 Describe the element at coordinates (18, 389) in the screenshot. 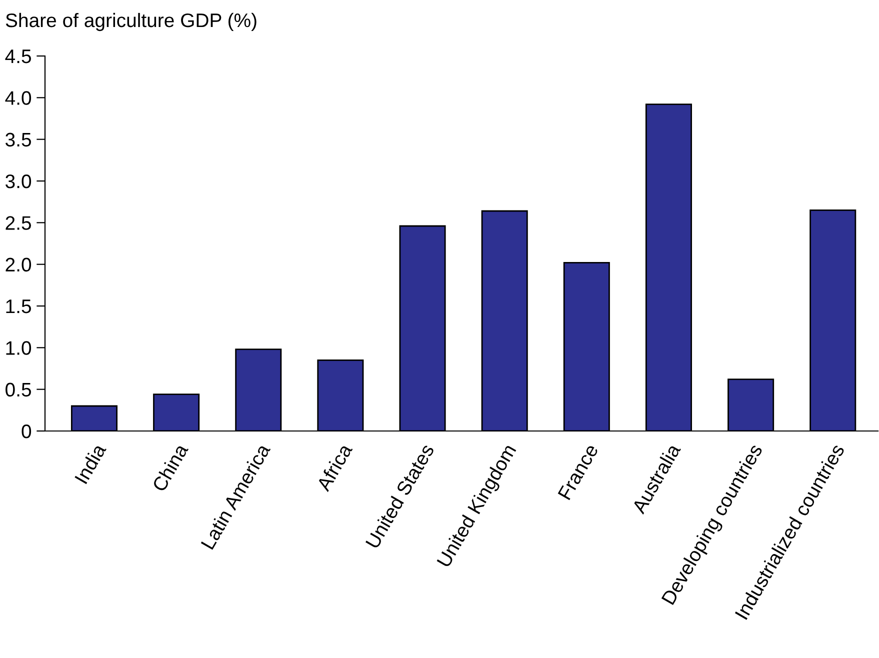

I see `y-tick-label: 0.5` at that location.